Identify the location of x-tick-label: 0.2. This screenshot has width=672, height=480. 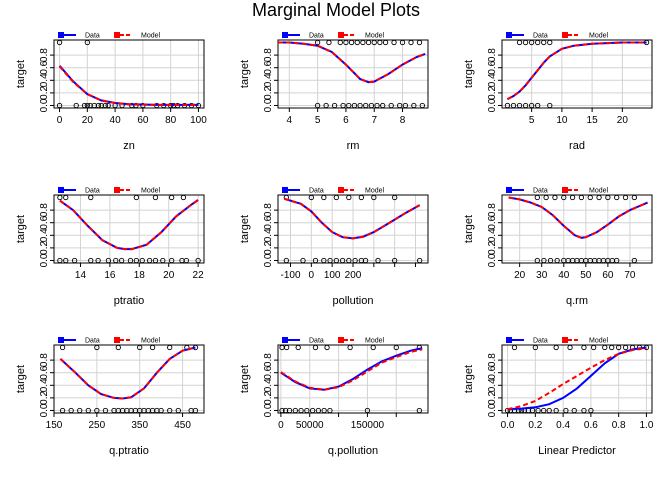
(535, 425).